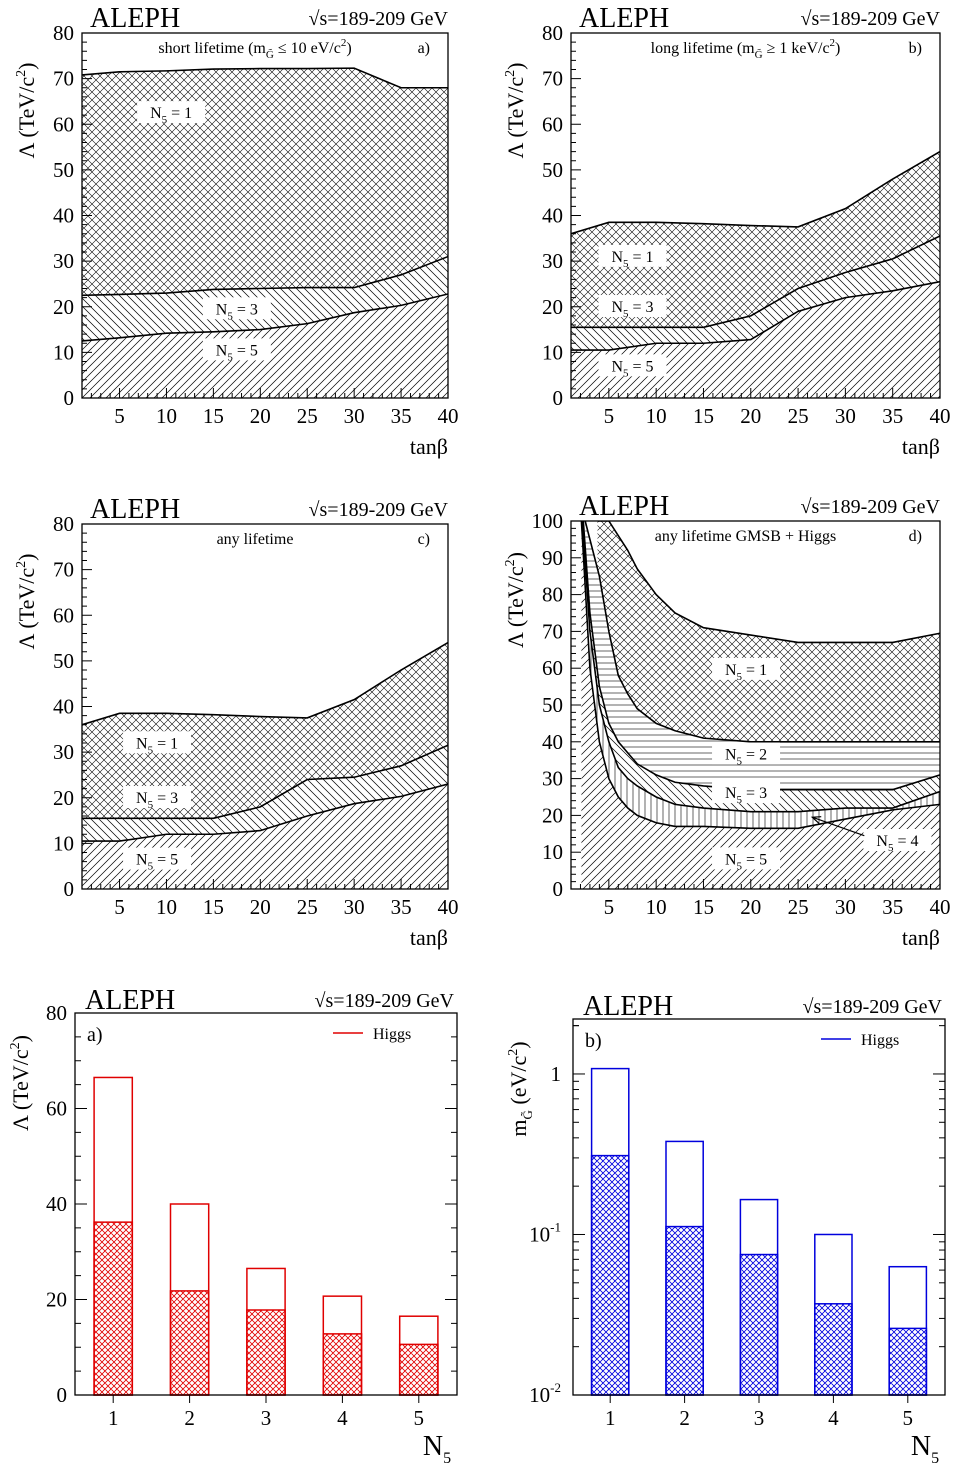  I want to click on tick-base: 1, so click(556, 1074).